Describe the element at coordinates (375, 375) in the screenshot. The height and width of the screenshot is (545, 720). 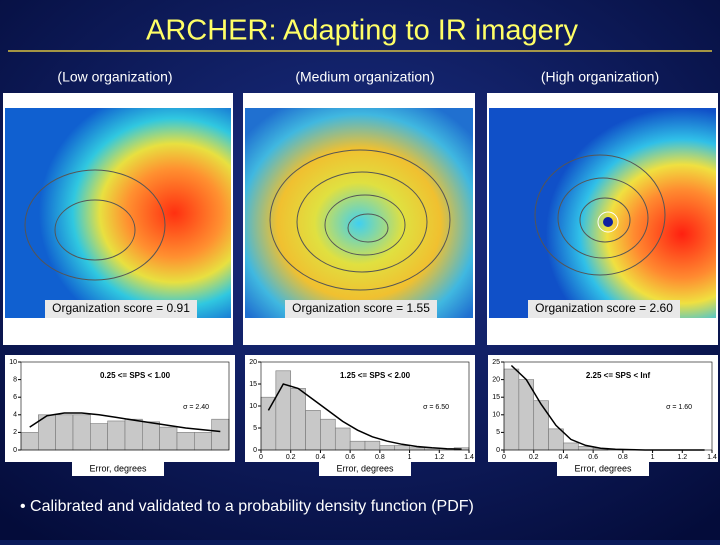
I see `histogram-title: 1.25 <= SPS < 2.00` at that location.